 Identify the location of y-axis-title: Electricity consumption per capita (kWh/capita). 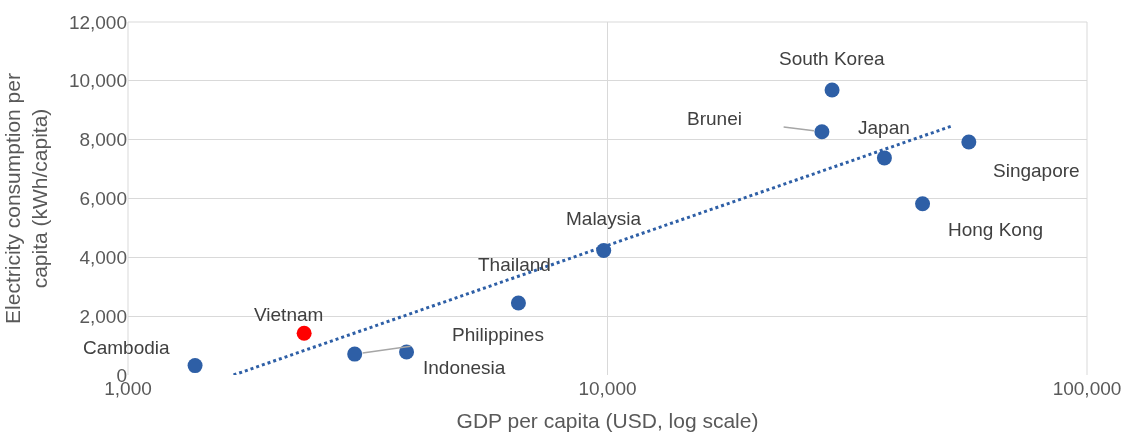
(26, 198).